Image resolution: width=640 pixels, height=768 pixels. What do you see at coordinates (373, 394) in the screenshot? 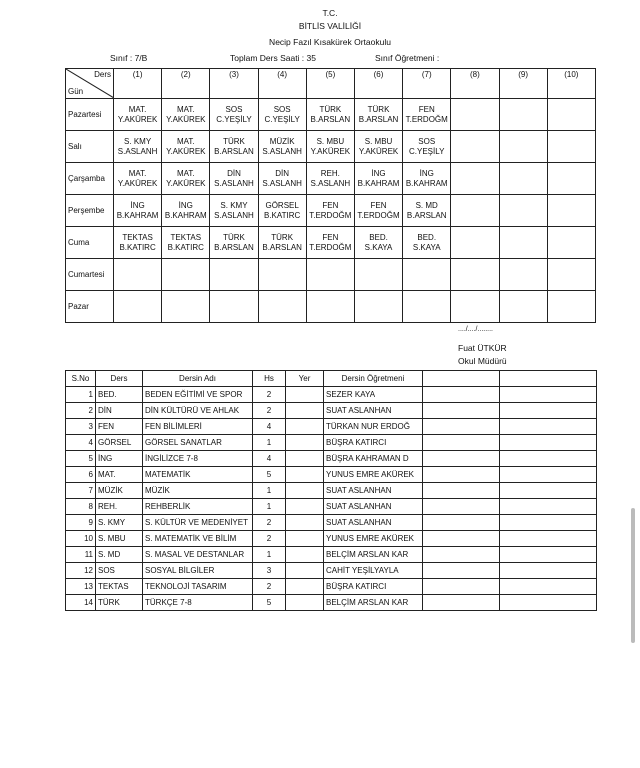
I see `course-teacher: SEZER KAYA` at bounding box center [373, 394].